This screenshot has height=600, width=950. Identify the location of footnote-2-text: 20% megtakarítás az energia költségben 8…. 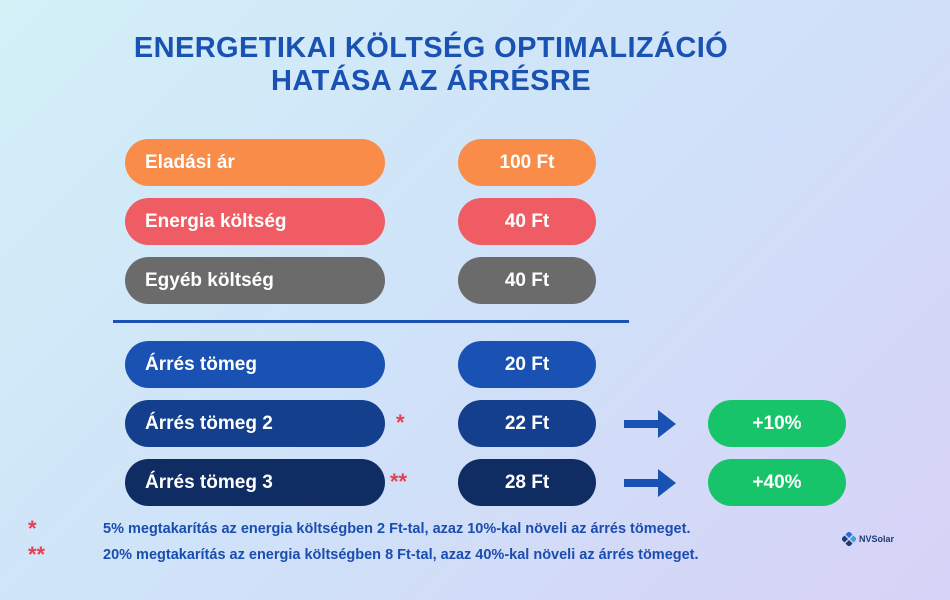
(401, 555).